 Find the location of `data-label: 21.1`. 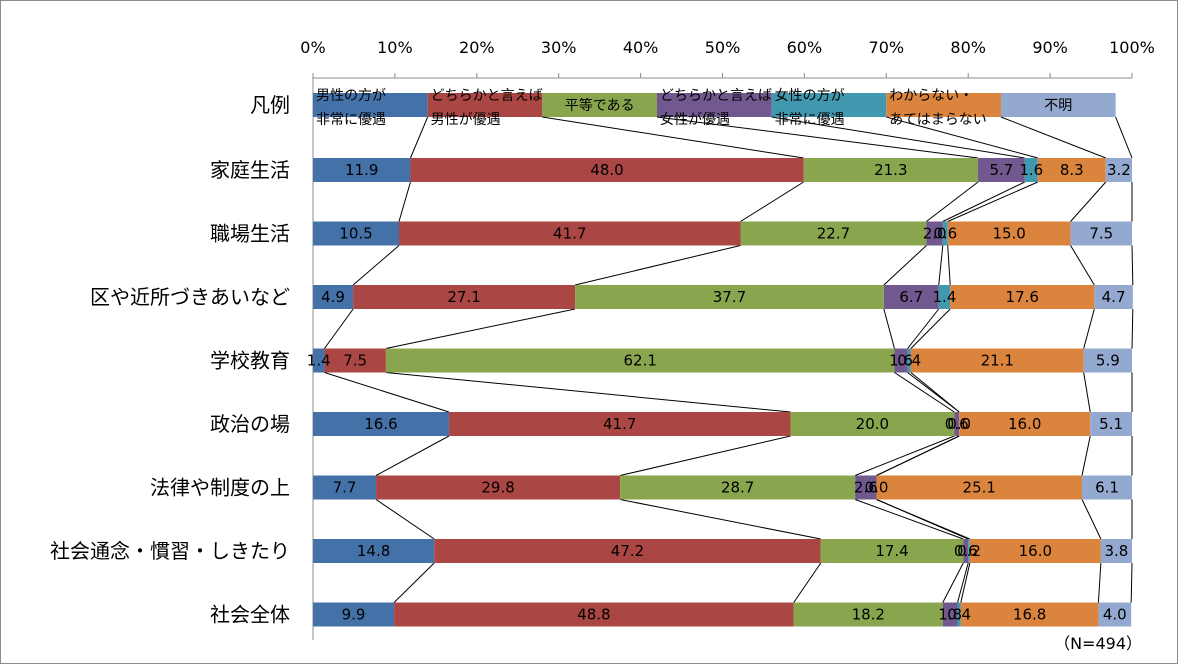

data-label: 21.1 is located at coordinates (997, 361).